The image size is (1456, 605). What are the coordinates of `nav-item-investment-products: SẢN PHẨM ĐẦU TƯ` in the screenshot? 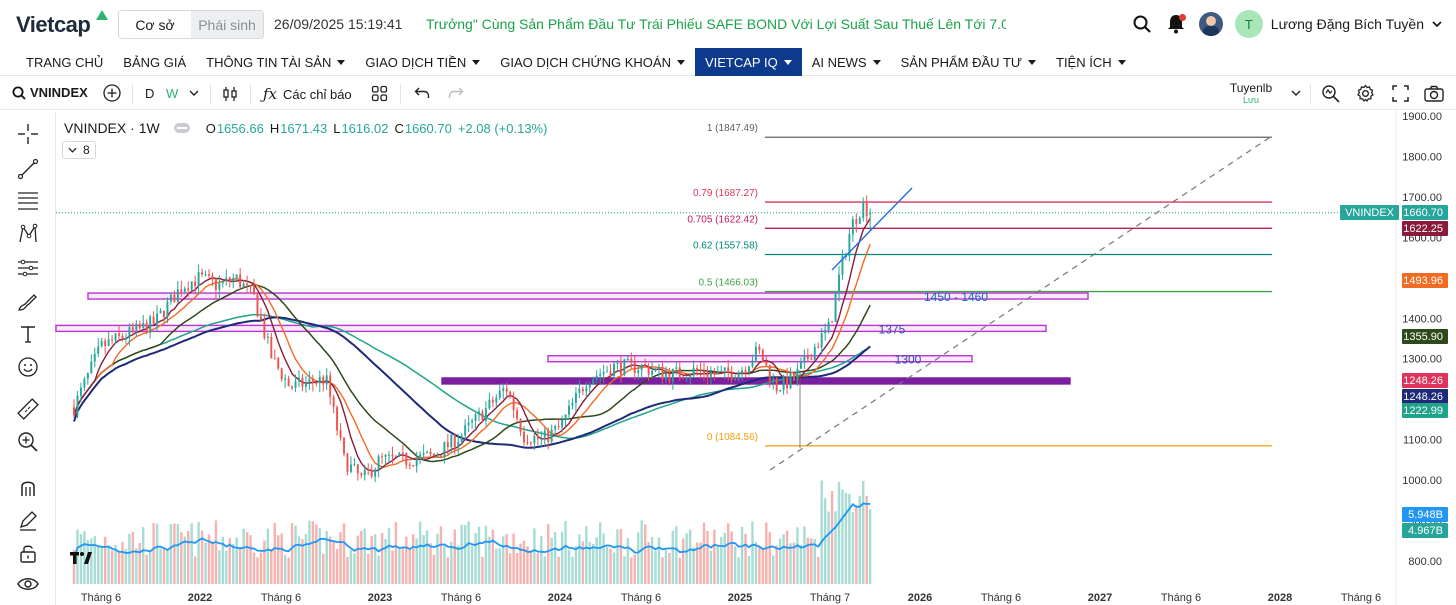 It's located at (968, 62).